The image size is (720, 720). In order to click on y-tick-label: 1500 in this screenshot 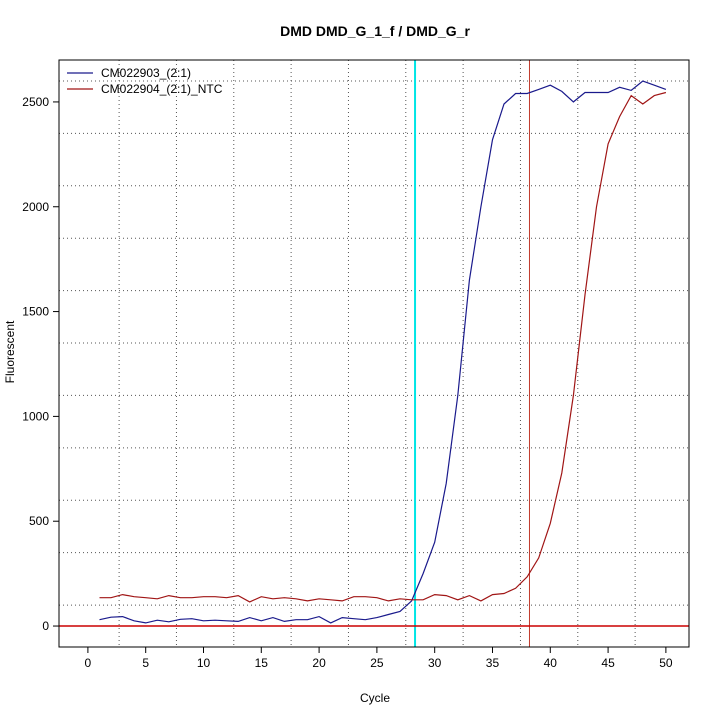, I will do `click(35, 312)`.